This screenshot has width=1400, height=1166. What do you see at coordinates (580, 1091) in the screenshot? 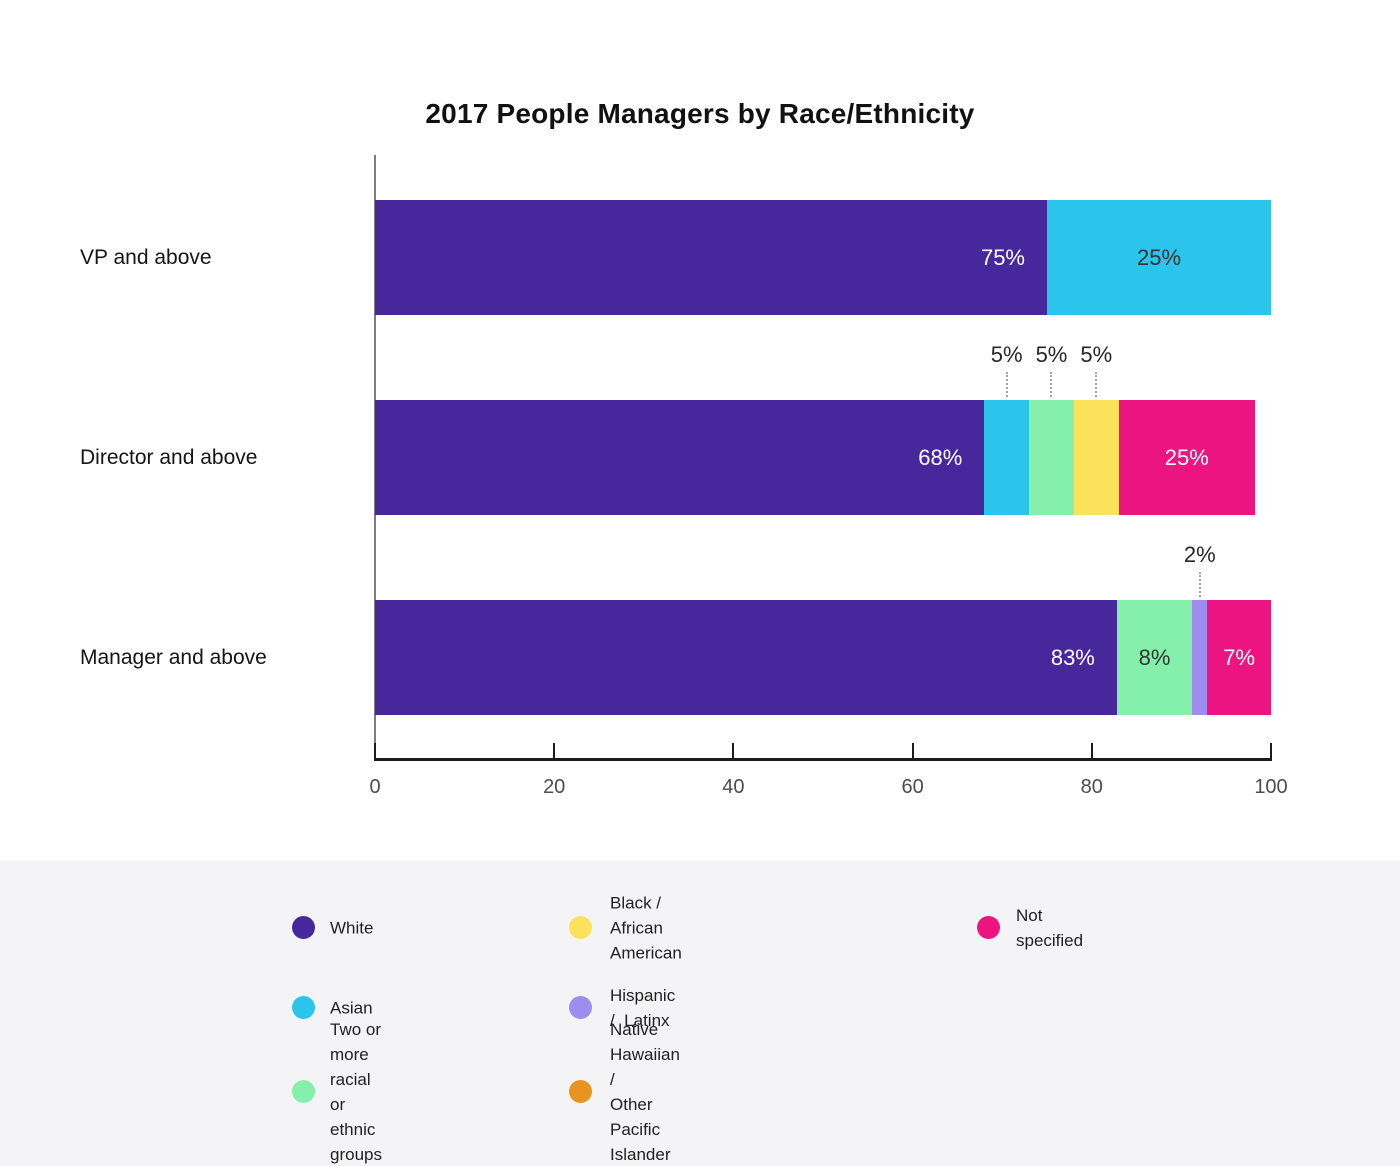
I see `legend-swatch-native_hawaiian-icon` at bounding box center [580, 1091].